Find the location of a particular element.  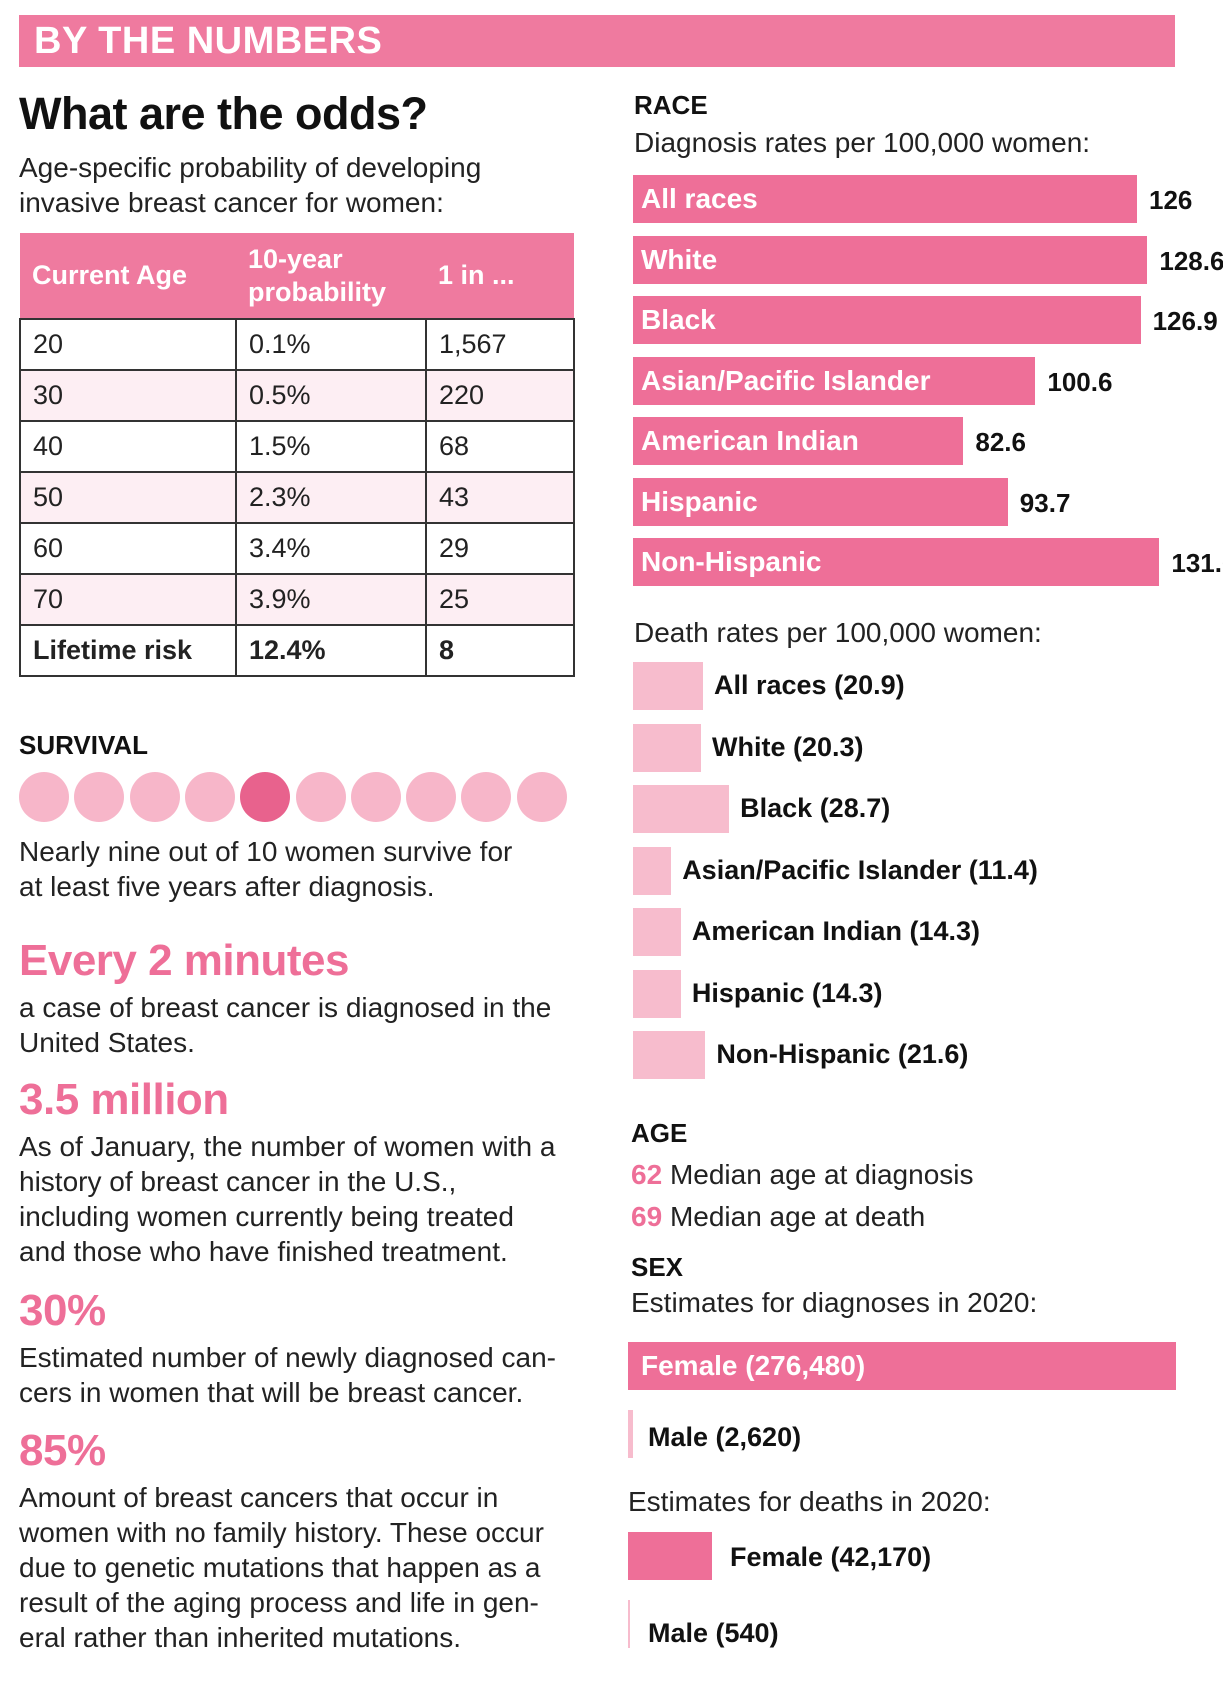

fact-text-line: Estimated number of newly diagnosed can- is located at coordinates (287, 1357).